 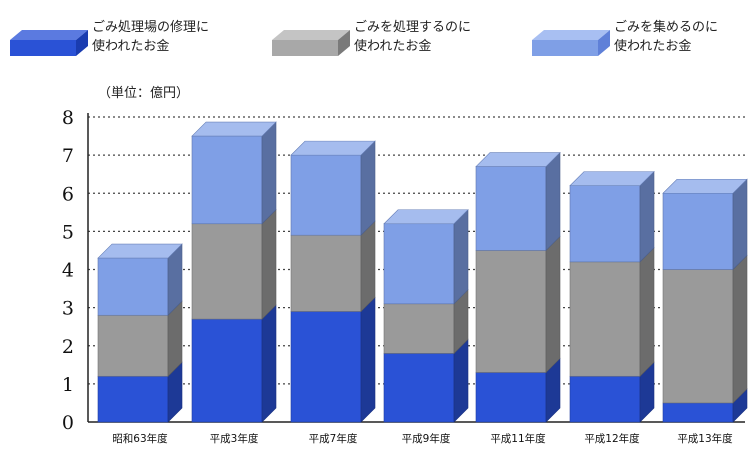 What do you see at coordinates (68, 423) in the screenshot?
I see `y-tick-label: 0` at bounding box center [68, 423].